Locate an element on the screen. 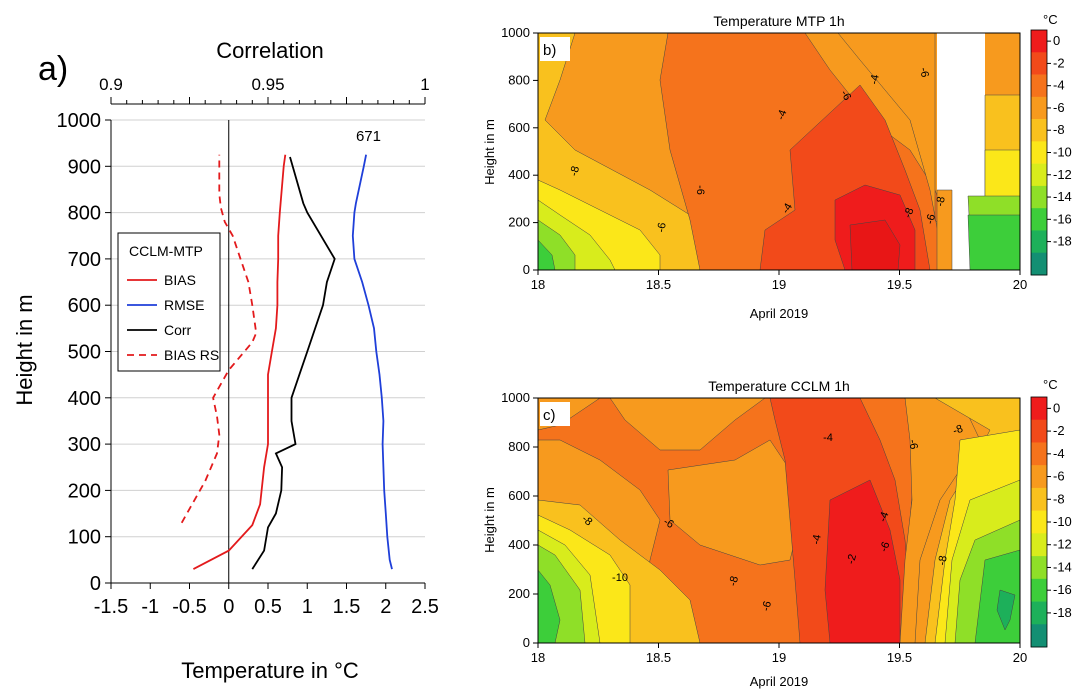 The width and height of the screenshot is (1085, 690). panel-label-a: a) is located at coordinates (53, 69).